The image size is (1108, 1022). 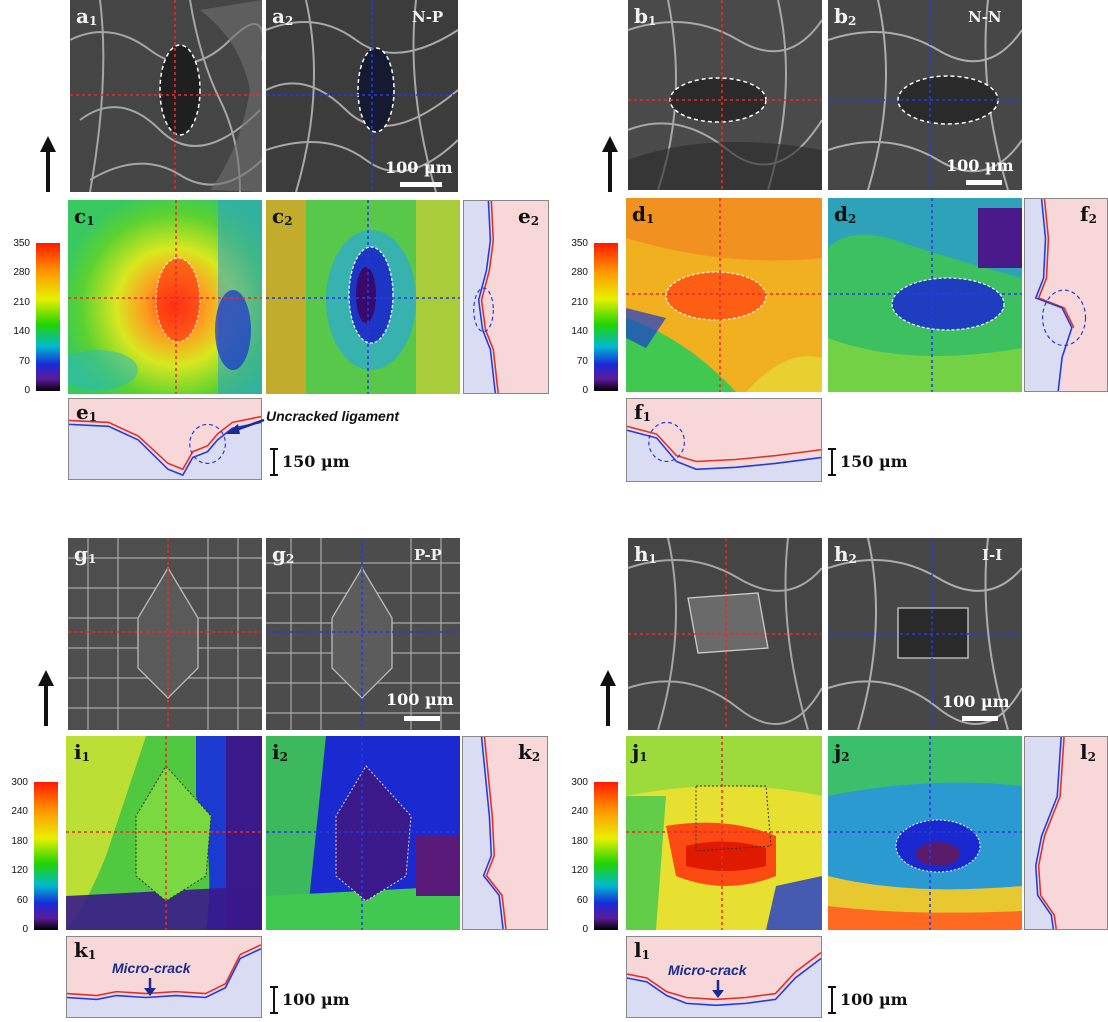 I want to click on profile-f2, so click(x=1066, y=295).